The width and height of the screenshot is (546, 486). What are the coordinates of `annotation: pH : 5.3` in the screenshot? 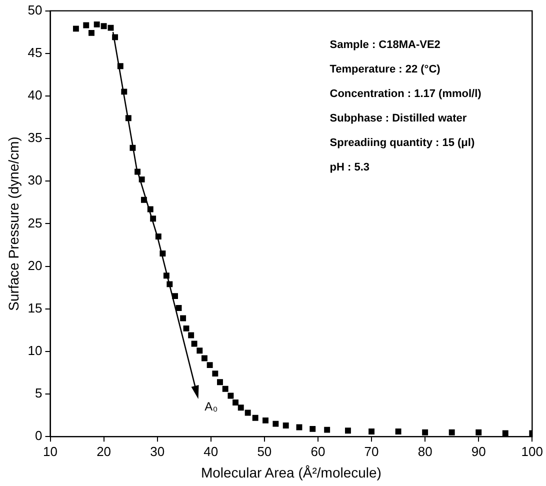 It's located at (350, 167).